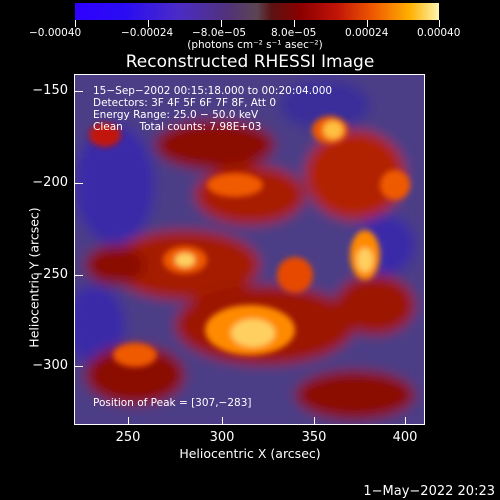  I want to click on x-axis-title: Heliocentric X (arcsec), so click(250, 453).